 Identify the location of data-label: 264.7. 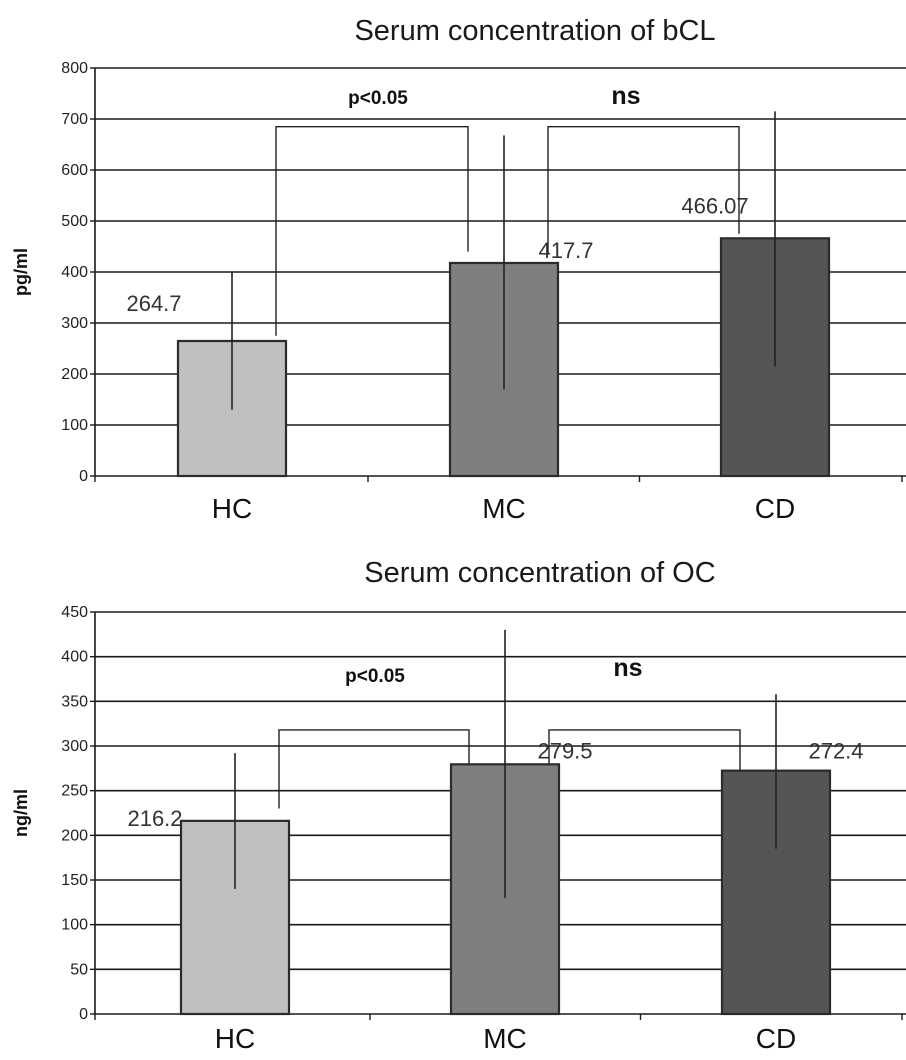
(153, 303).